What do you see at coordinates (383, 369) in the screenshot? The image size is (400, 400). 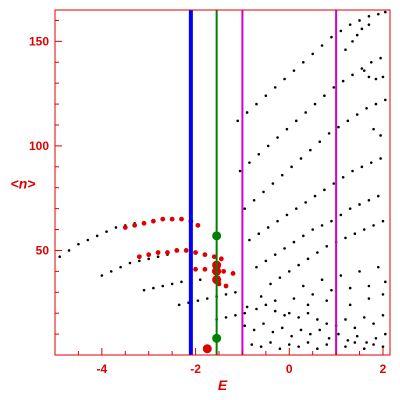 I see `x-tick-label: 2` at bounding box center [383, 369].